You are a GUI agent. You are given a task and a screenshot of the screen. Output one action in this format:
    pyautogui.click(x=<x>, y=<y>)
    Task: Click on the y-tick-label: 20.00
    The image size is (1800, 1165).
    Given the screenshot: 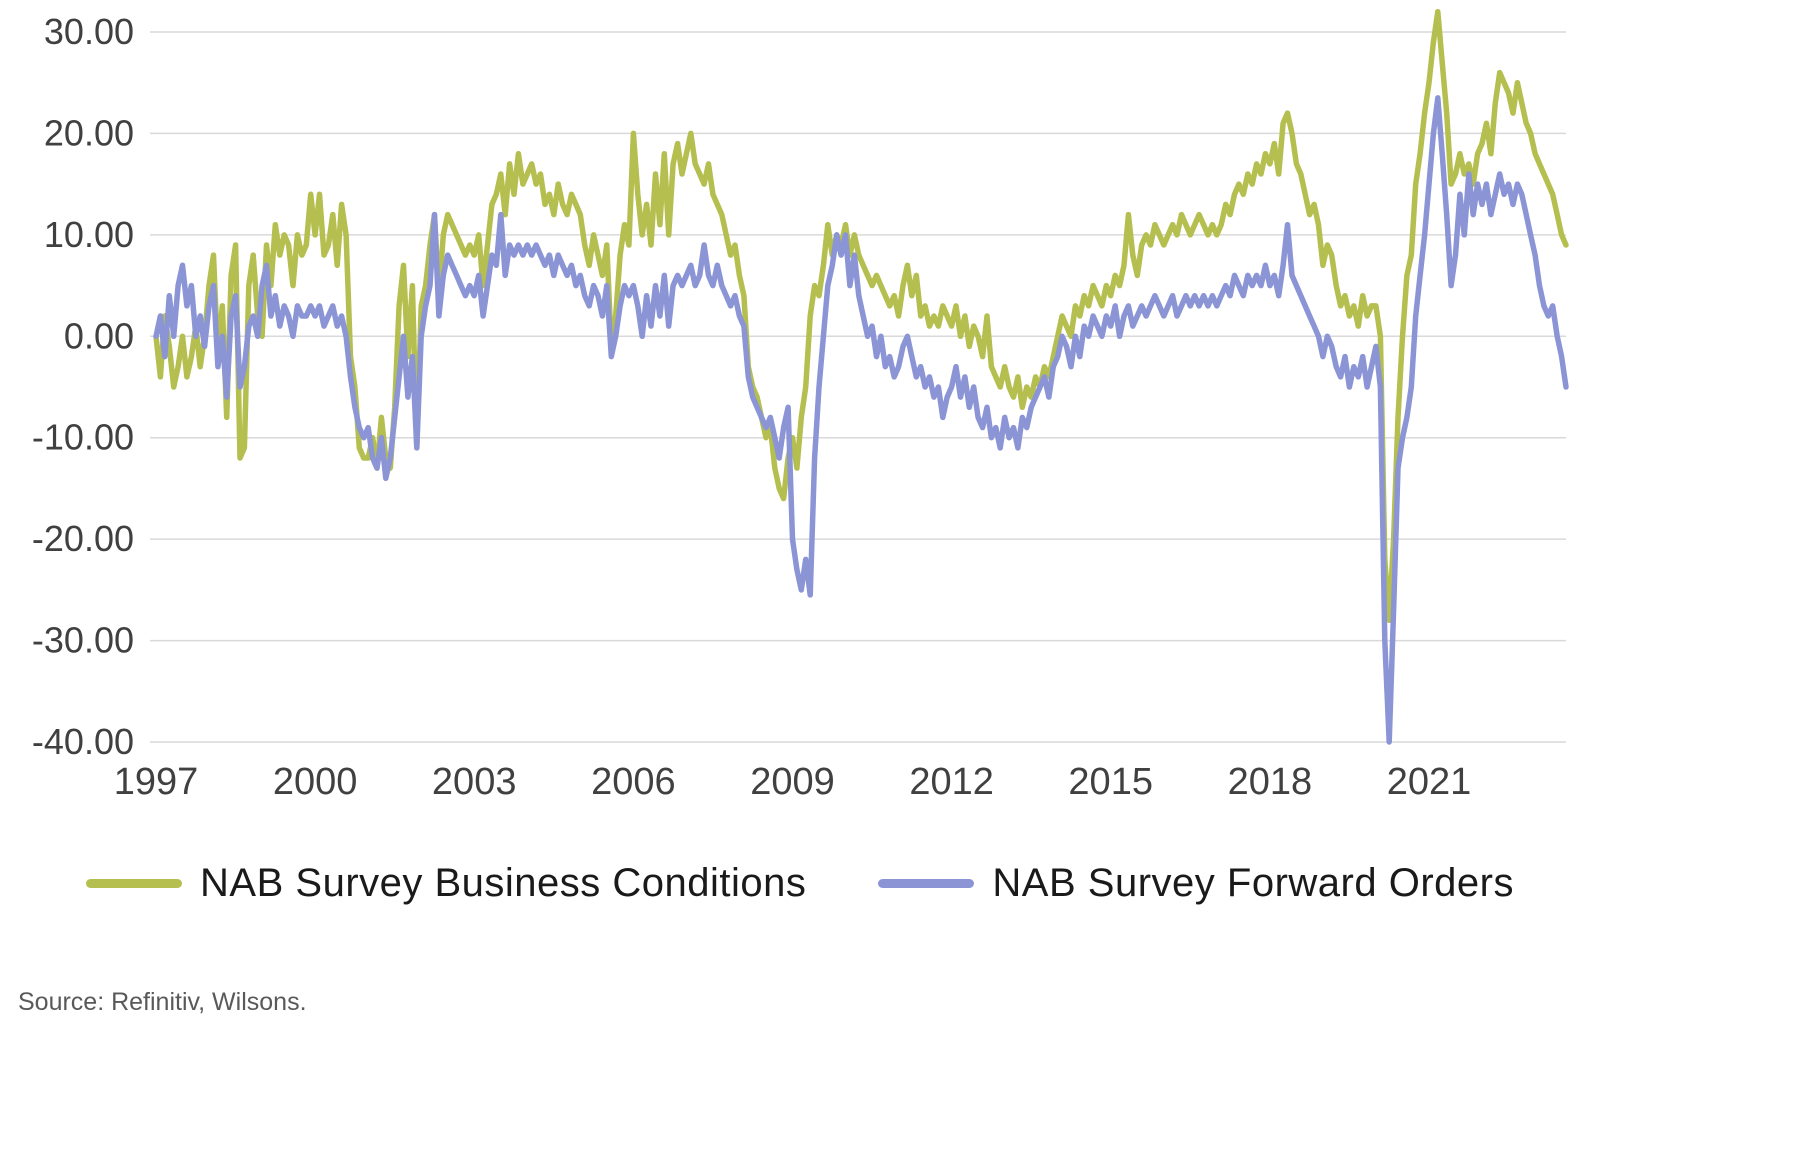 What is the action you would take?
    pyautogui.click(x=89, y=132)
    